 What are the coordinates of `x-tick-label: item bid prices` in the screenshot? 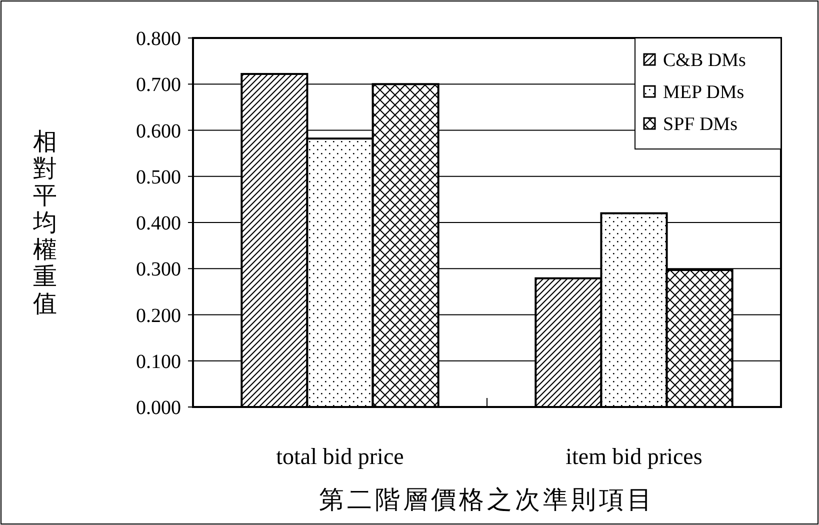 It's located at (634, 456).